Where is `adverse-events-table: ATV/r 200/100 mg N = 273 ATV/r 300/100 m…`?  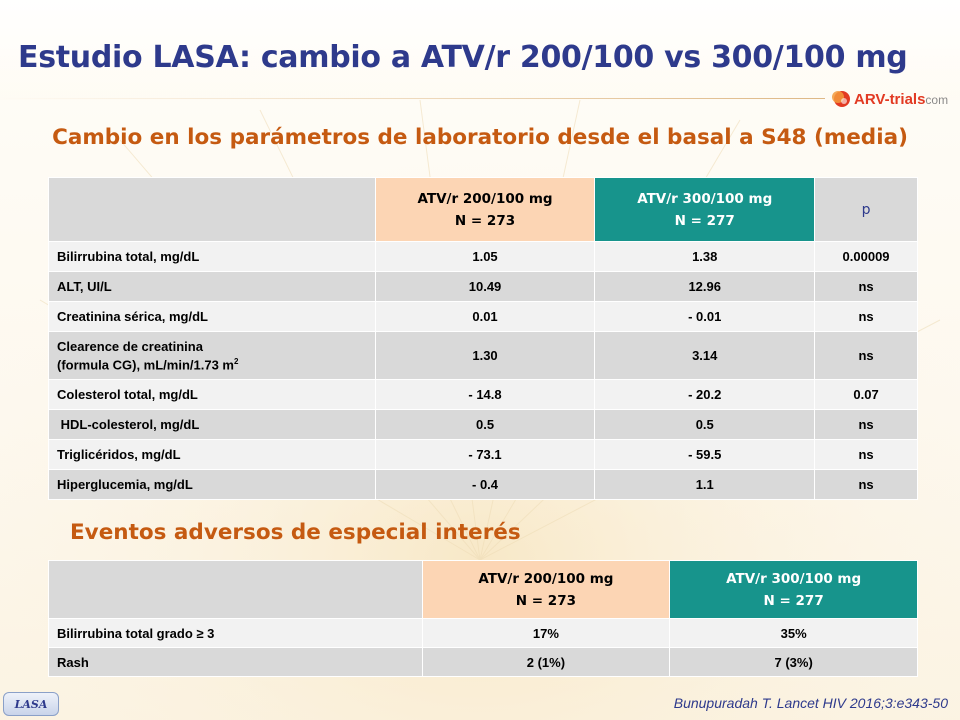 adverse-events-table: ATV/r 200/100 mg N = 273 ATV/r 300/100 m… is located at coordinates (483, 618).